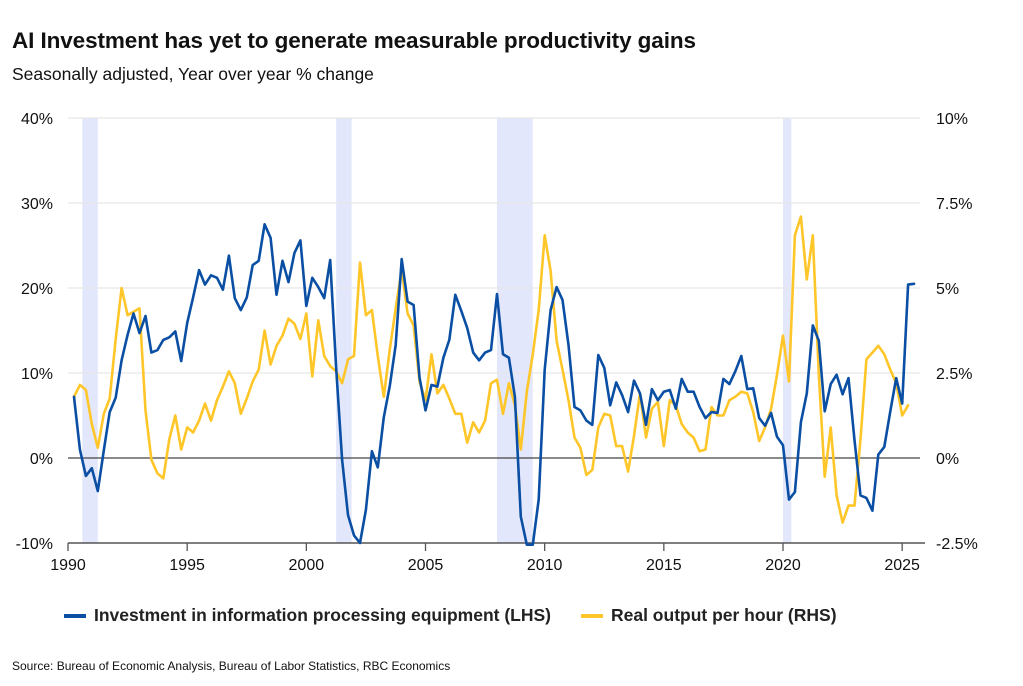 The width and height of the screenshot is (1023, 686). I want to click on legend-swatch-investment, so click(75, 615).